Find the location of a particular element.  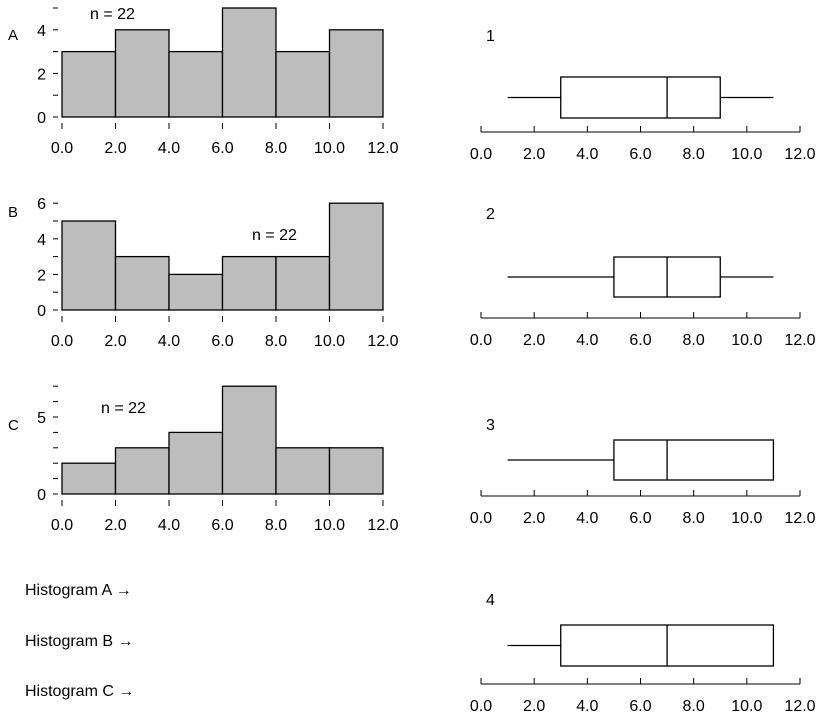

match-label-b: Histogram B → is located at coordinates (79, 642).